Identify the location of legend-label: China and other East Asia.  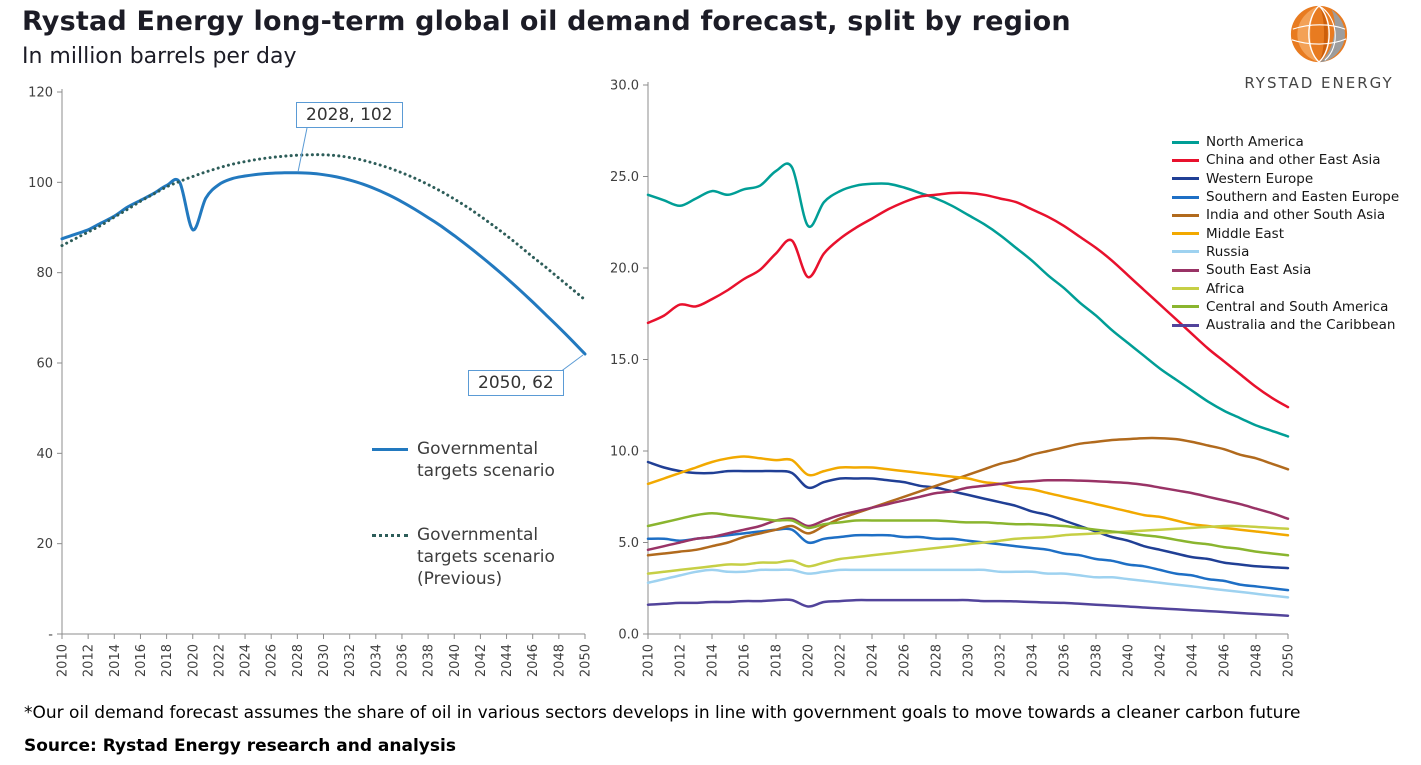
(1293, 160).